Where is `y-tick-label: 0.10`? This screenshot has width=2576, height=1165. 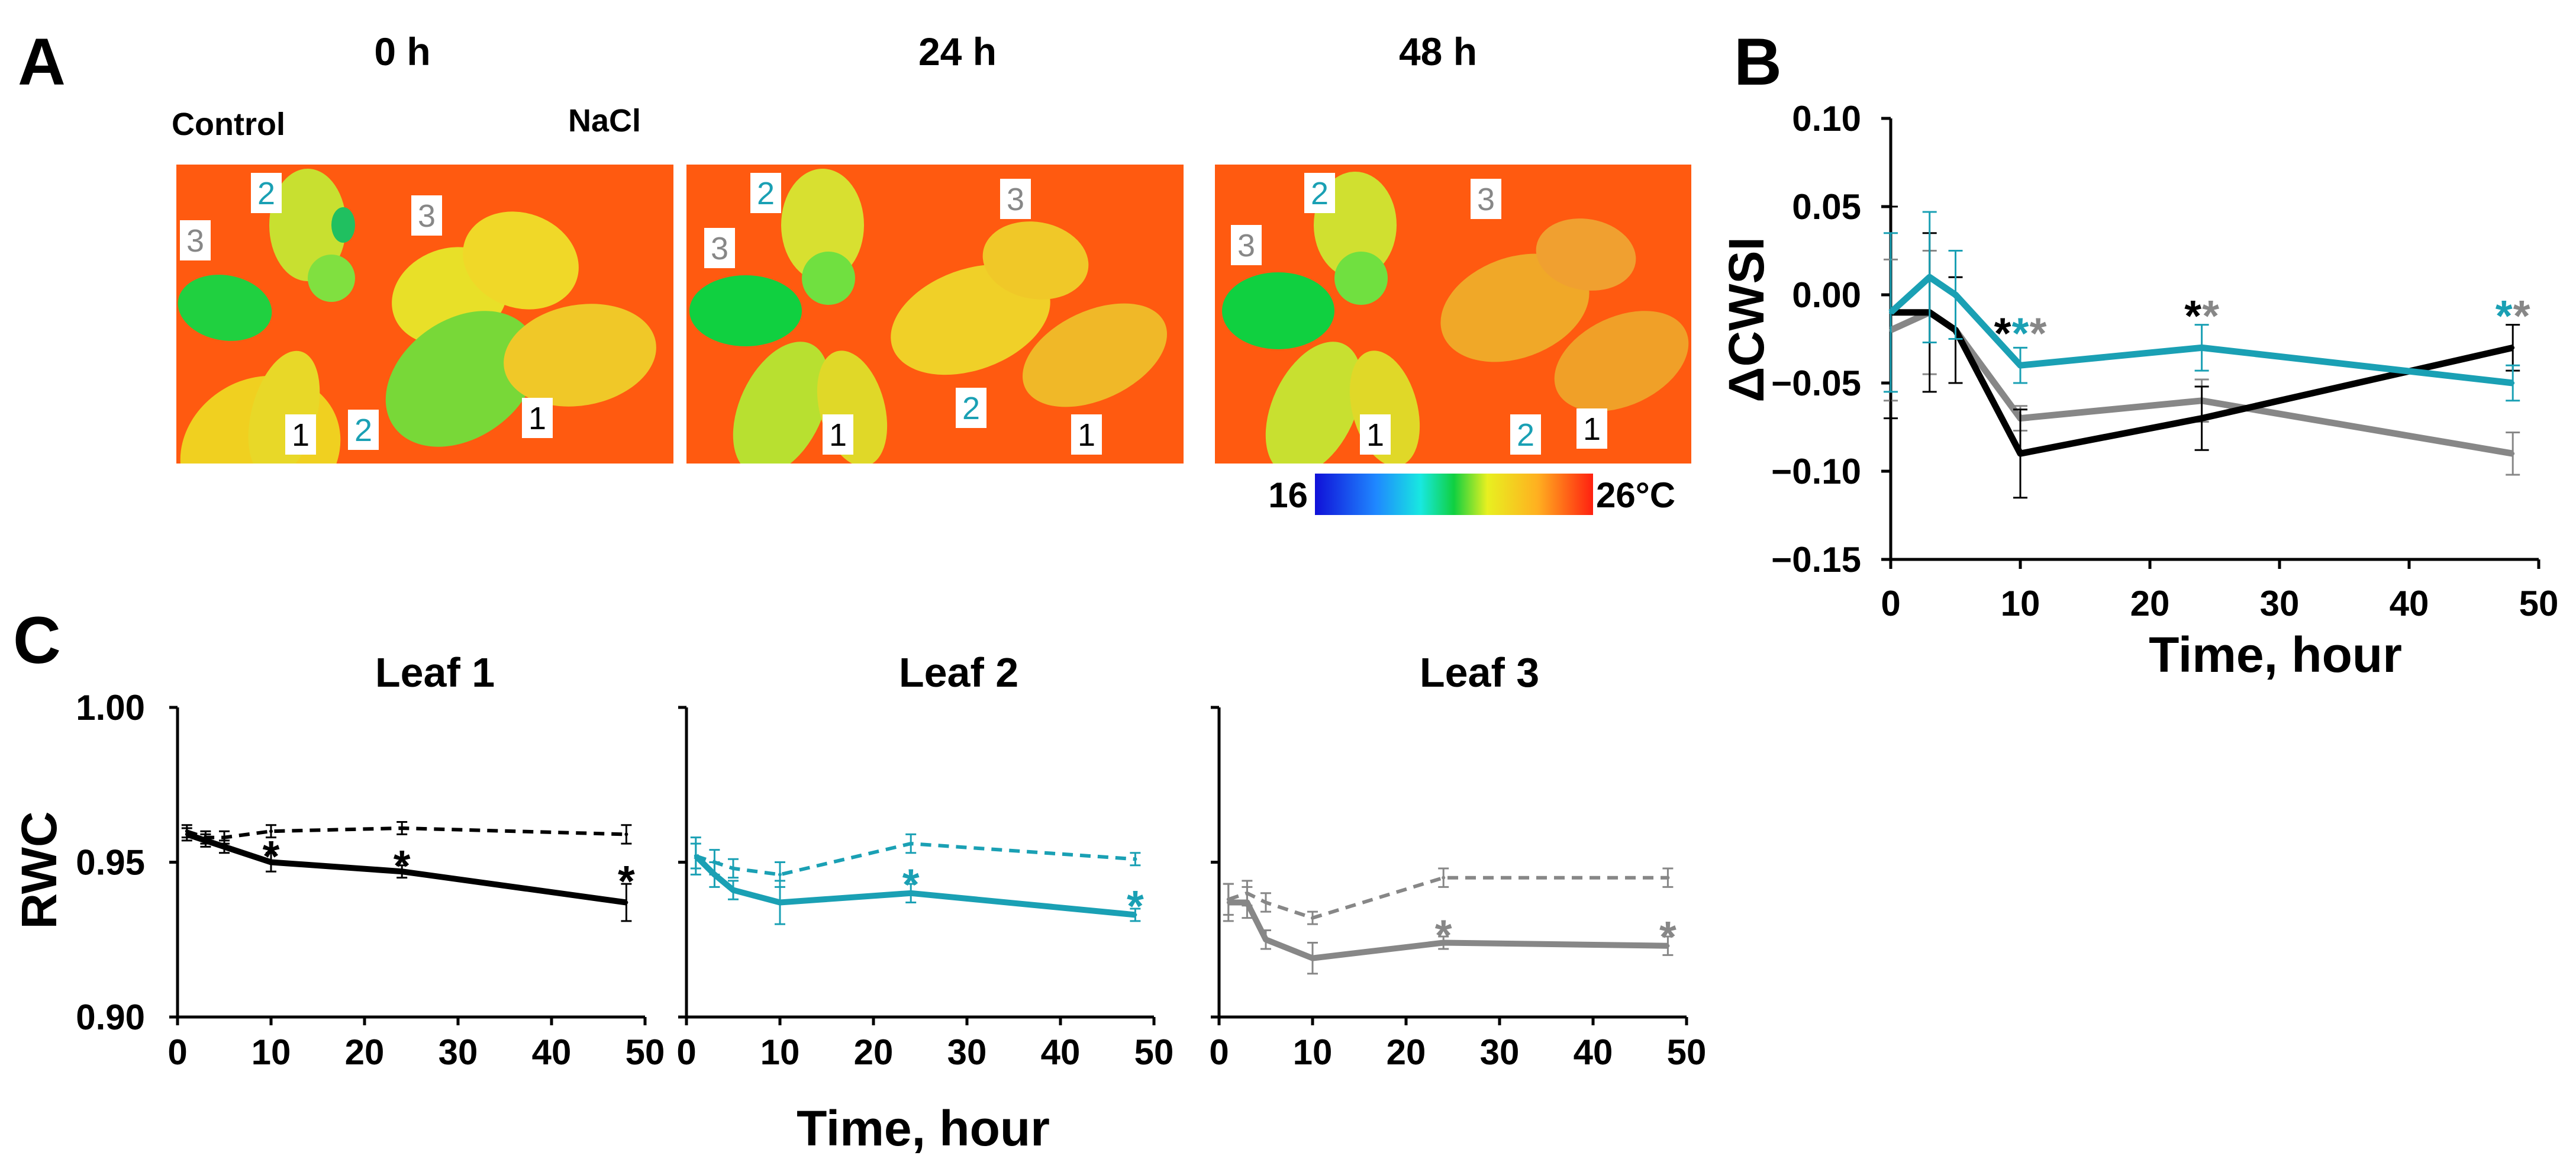
y-tick-label: 0.10 is located at coordinates (1826, 119).